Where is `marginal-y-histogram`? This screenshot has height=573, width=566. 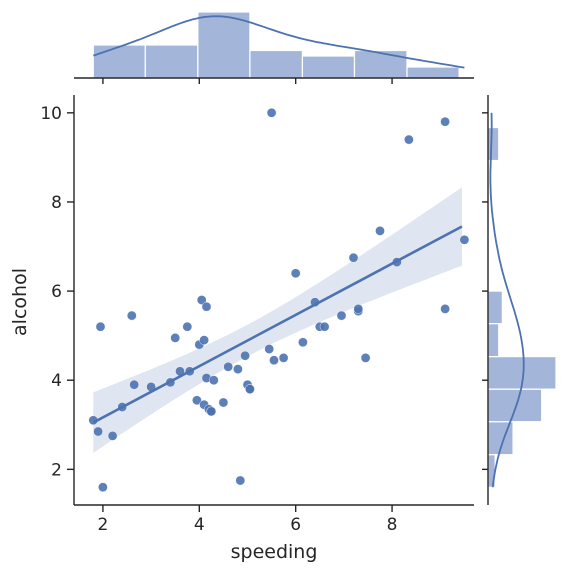
marginal-y-histogram is located at coordinates (519, 300).